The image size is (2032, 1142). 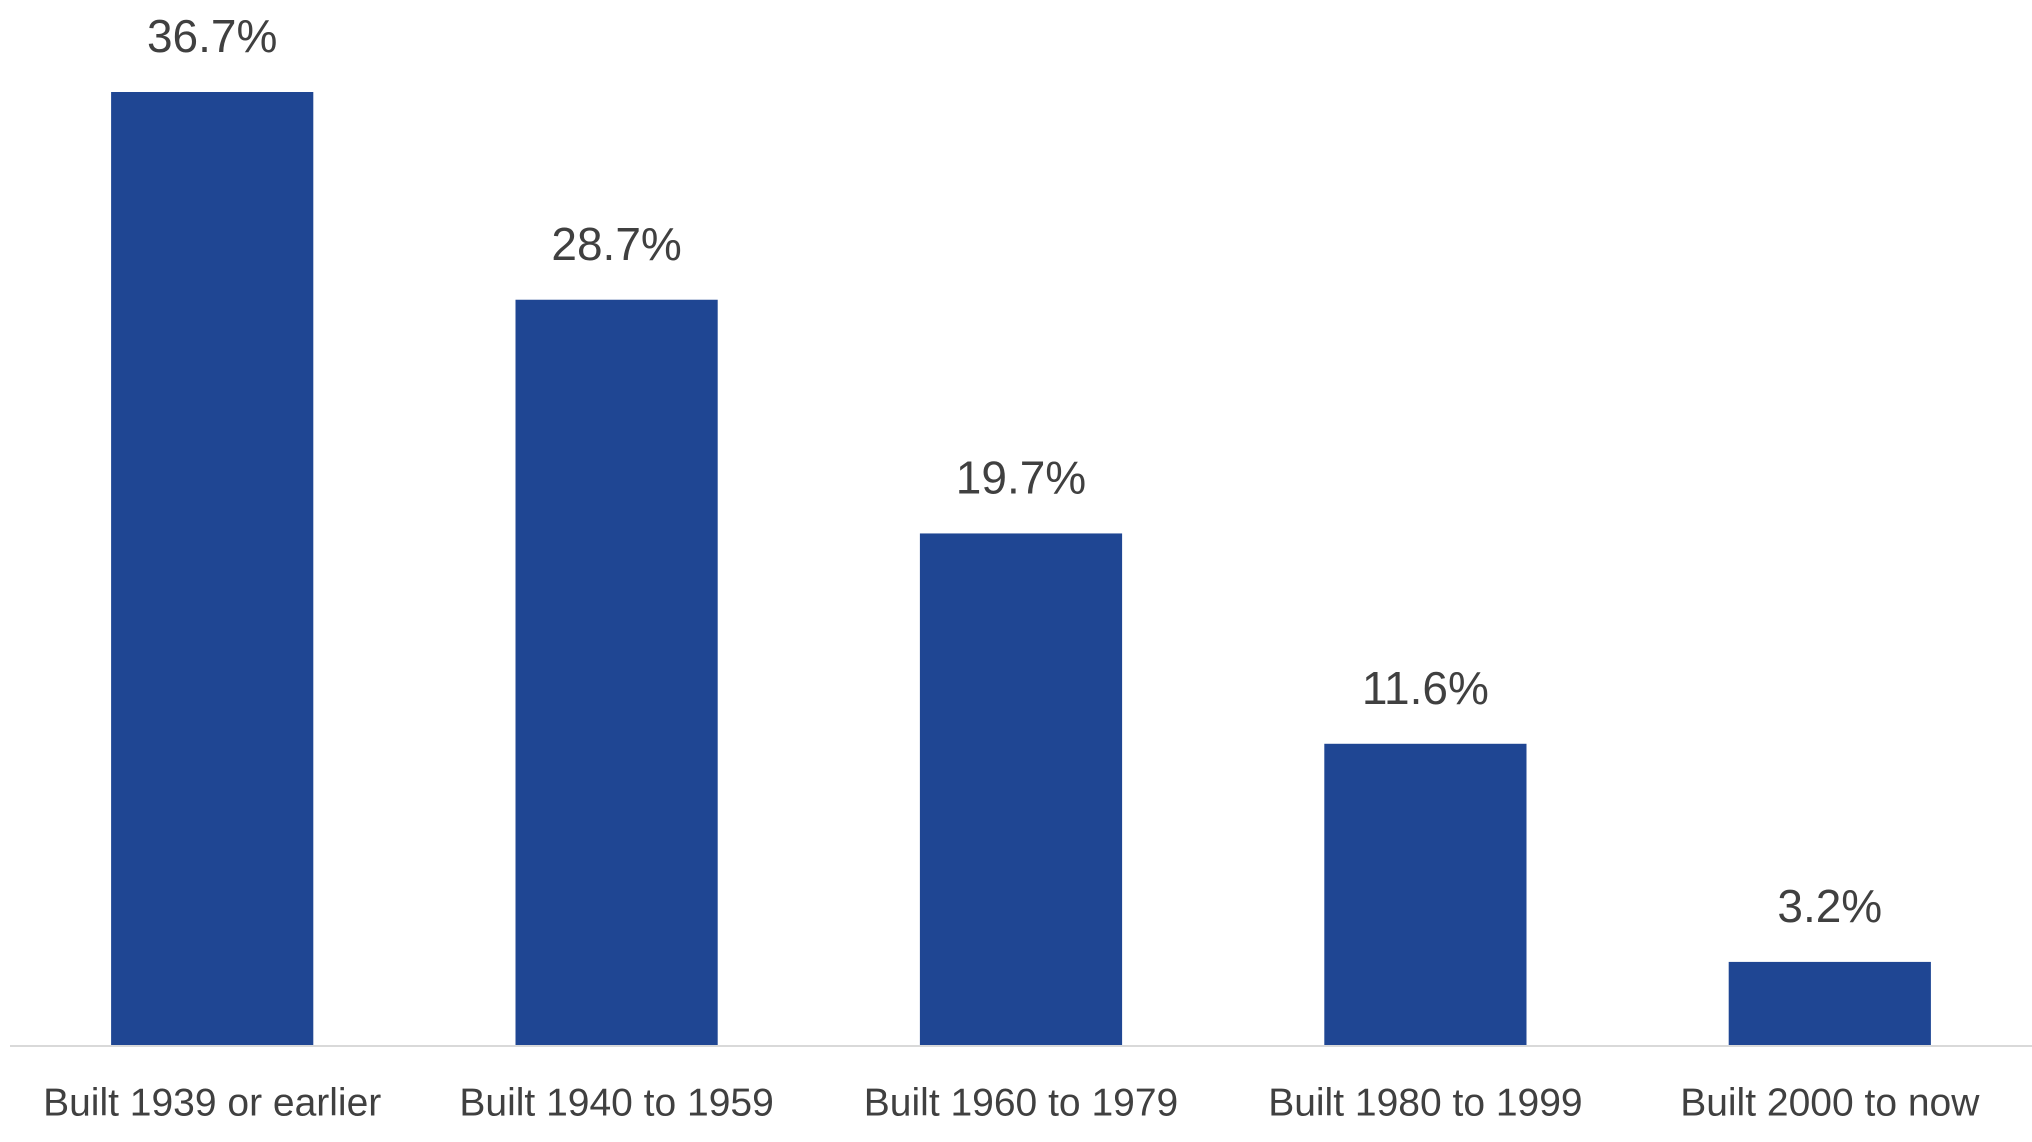 I want to click on value-label: 28.7%, so click(x=616, y=244).